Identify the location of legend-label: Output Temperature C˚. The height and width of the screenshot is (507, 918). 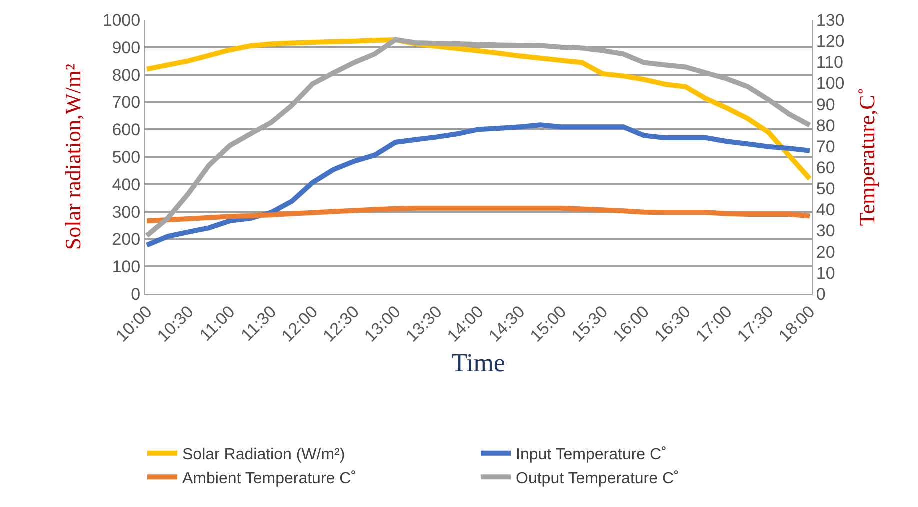
(598, 479).